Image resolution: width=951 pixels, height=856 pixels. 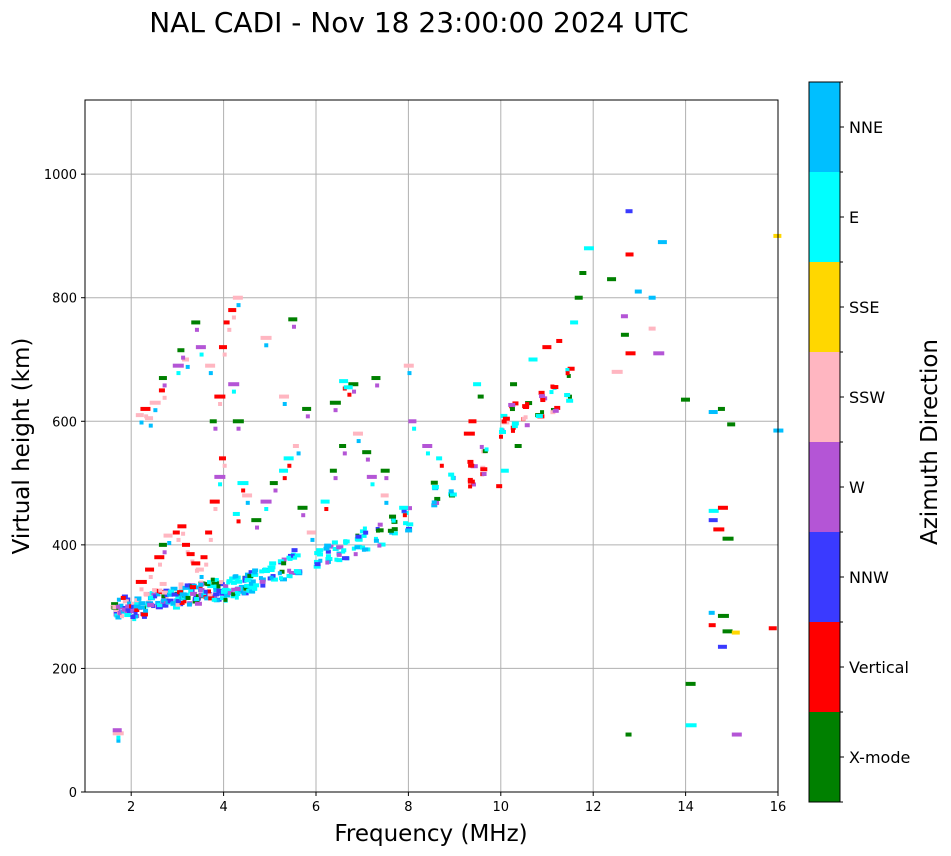 What do you see at coordinates (64, 299) in the screenshot?
I see `y-tick-label: 800` at bounding box center [64, 299].